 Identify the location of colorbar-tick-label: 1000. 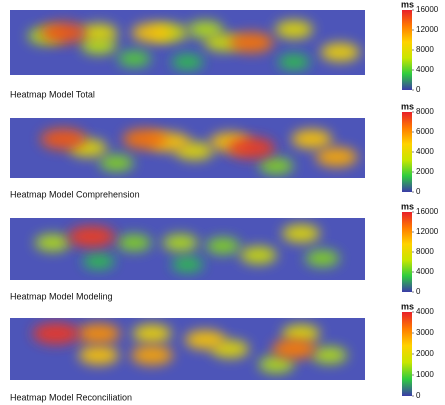
(425, 374).